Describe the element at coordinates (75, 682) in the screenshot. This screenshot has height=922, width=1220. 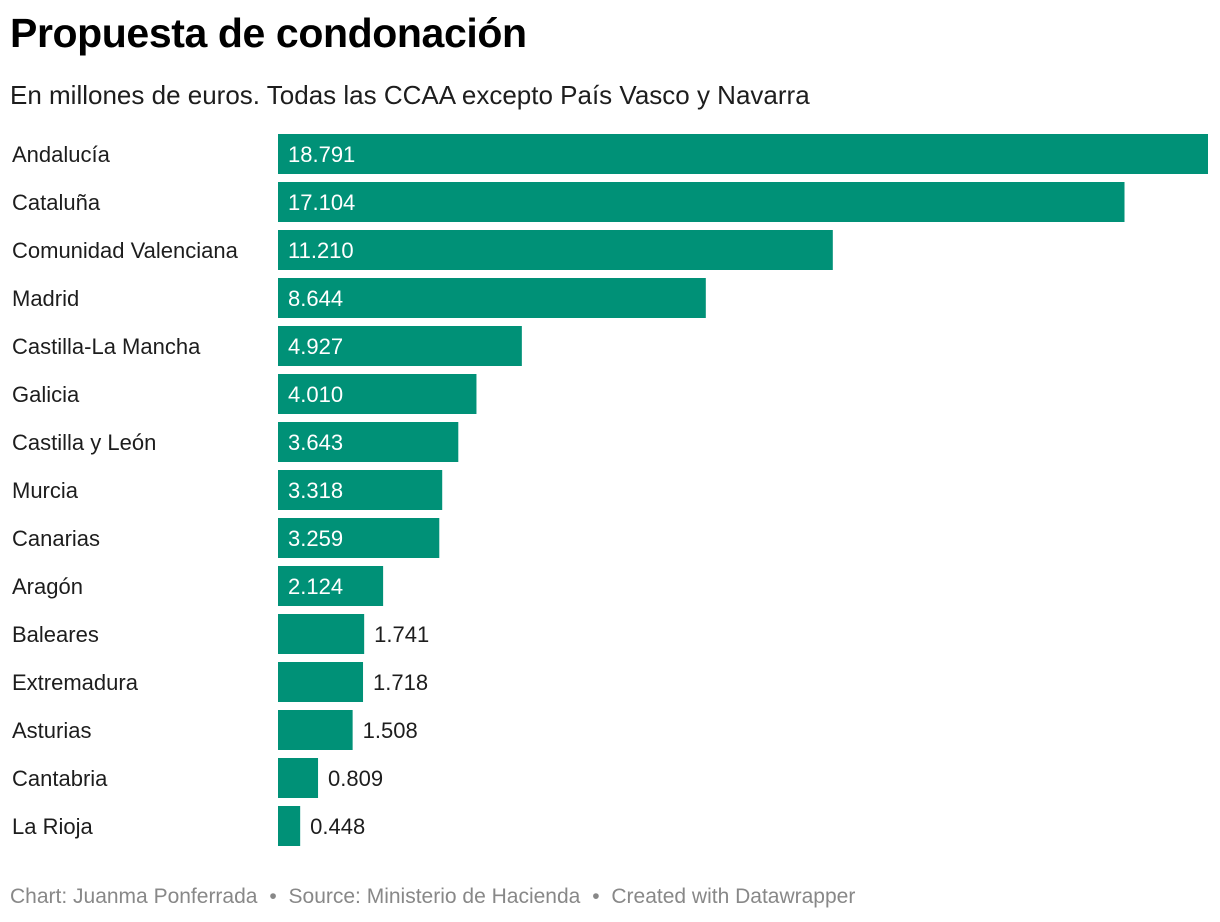
I see `category-label-extremadura: Extremadura` at that location.